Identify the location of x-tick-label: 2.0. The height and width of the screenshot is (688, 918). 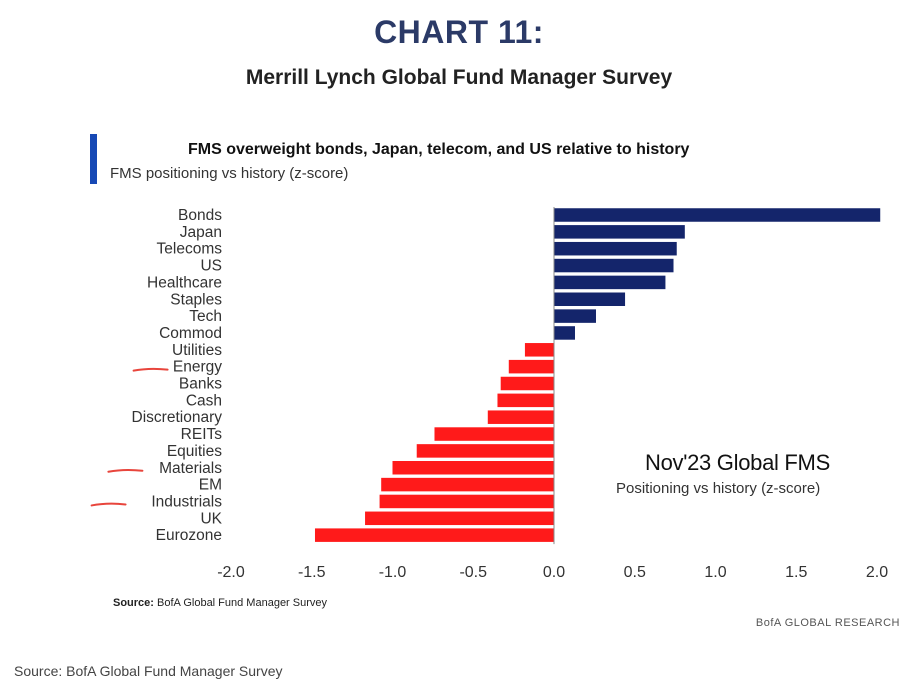
(877, 572).